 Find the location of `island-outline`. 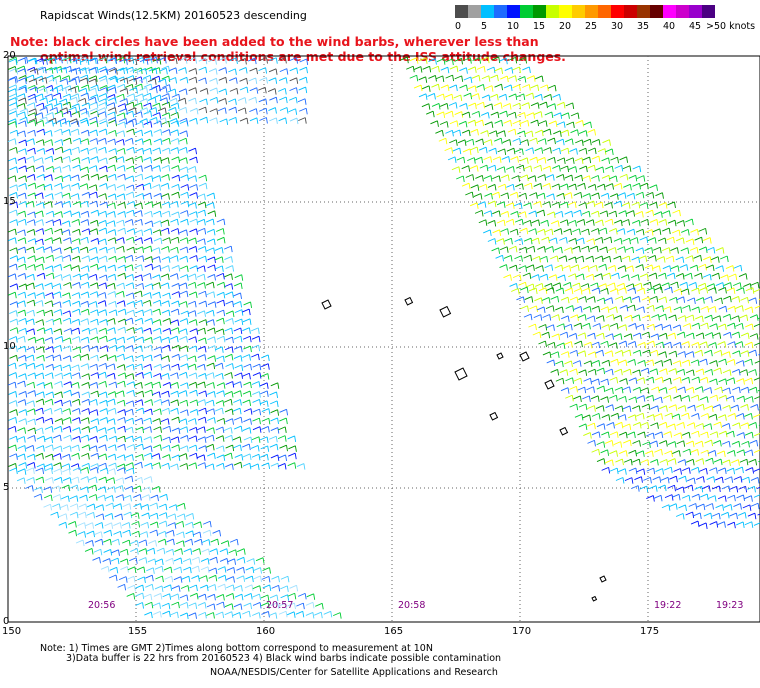

island-outline is located at coordinates (564, 431).